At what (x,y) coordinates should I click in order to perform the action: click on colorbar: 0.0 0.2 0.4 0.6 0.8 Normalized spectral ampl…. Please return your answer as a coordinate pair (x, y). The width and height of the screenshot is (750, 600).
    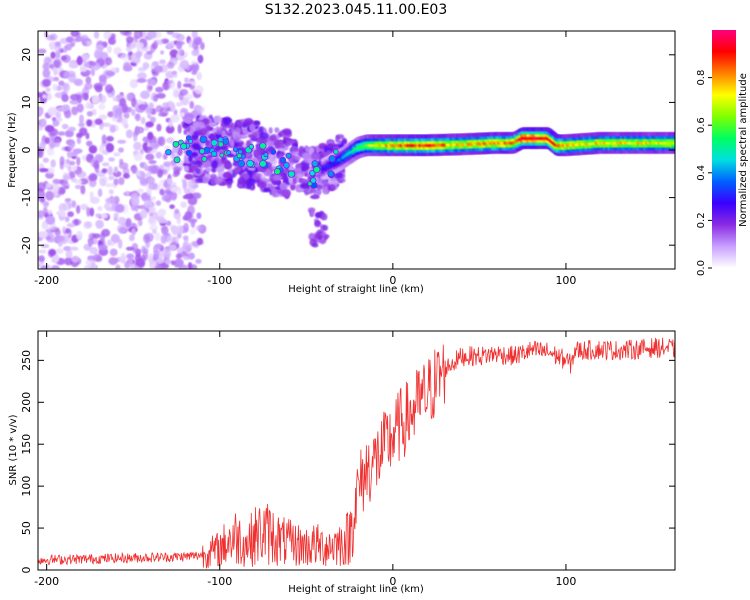
    Looking at the image, I should click on (722, 153).